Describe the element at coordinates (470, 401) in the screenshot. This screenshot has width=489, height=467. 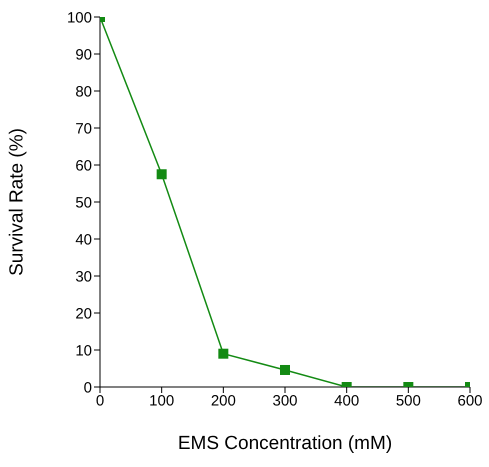
I see `x-tick-label: 600` at that location.